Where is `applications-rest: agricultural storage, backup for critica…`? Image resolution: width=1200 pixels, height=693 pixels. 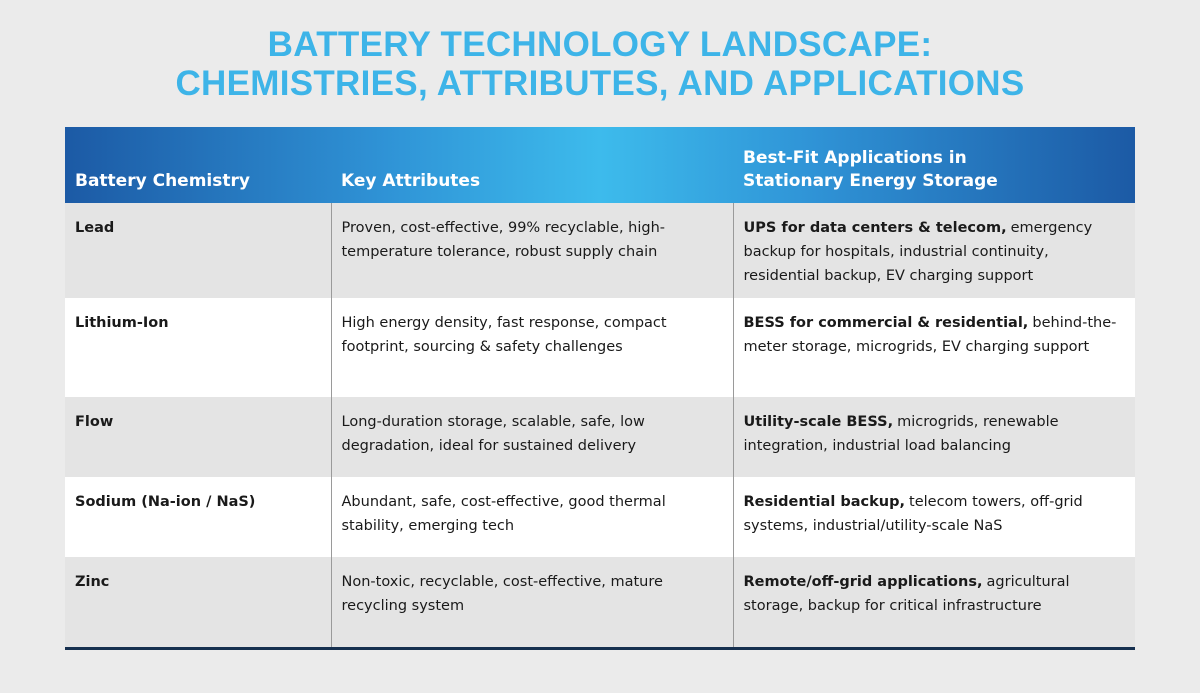 applications-rest: agricultural storage, backup for critica… is located at coordinates (906, 594).